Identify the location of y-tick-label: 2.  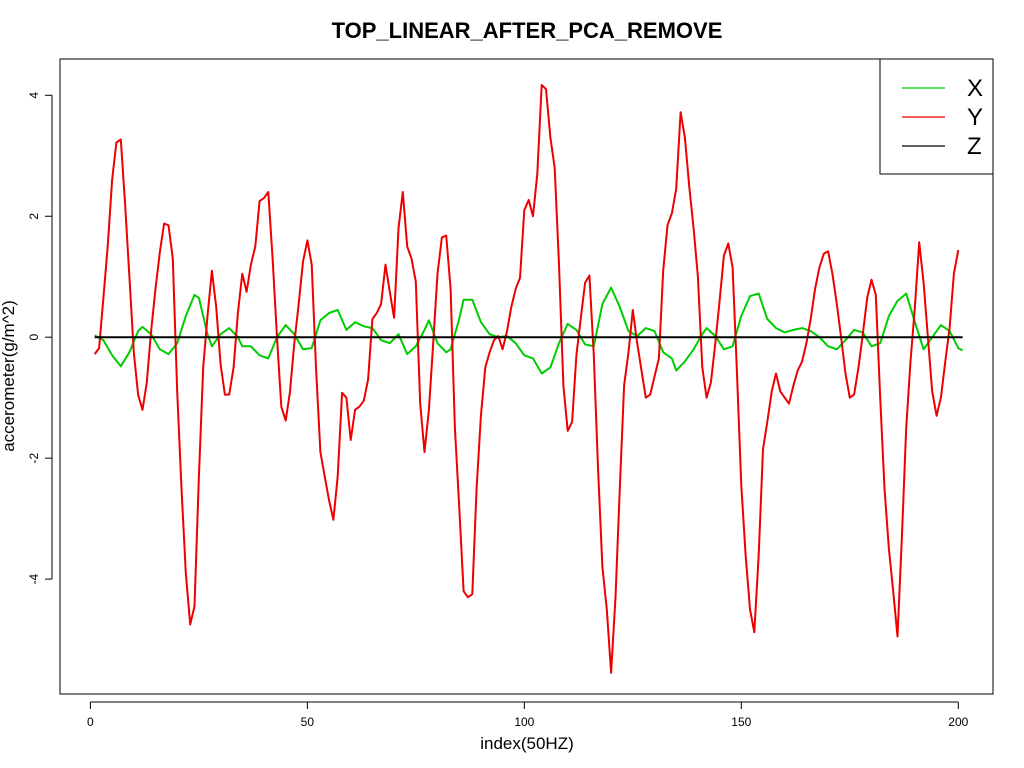
(34, 216).